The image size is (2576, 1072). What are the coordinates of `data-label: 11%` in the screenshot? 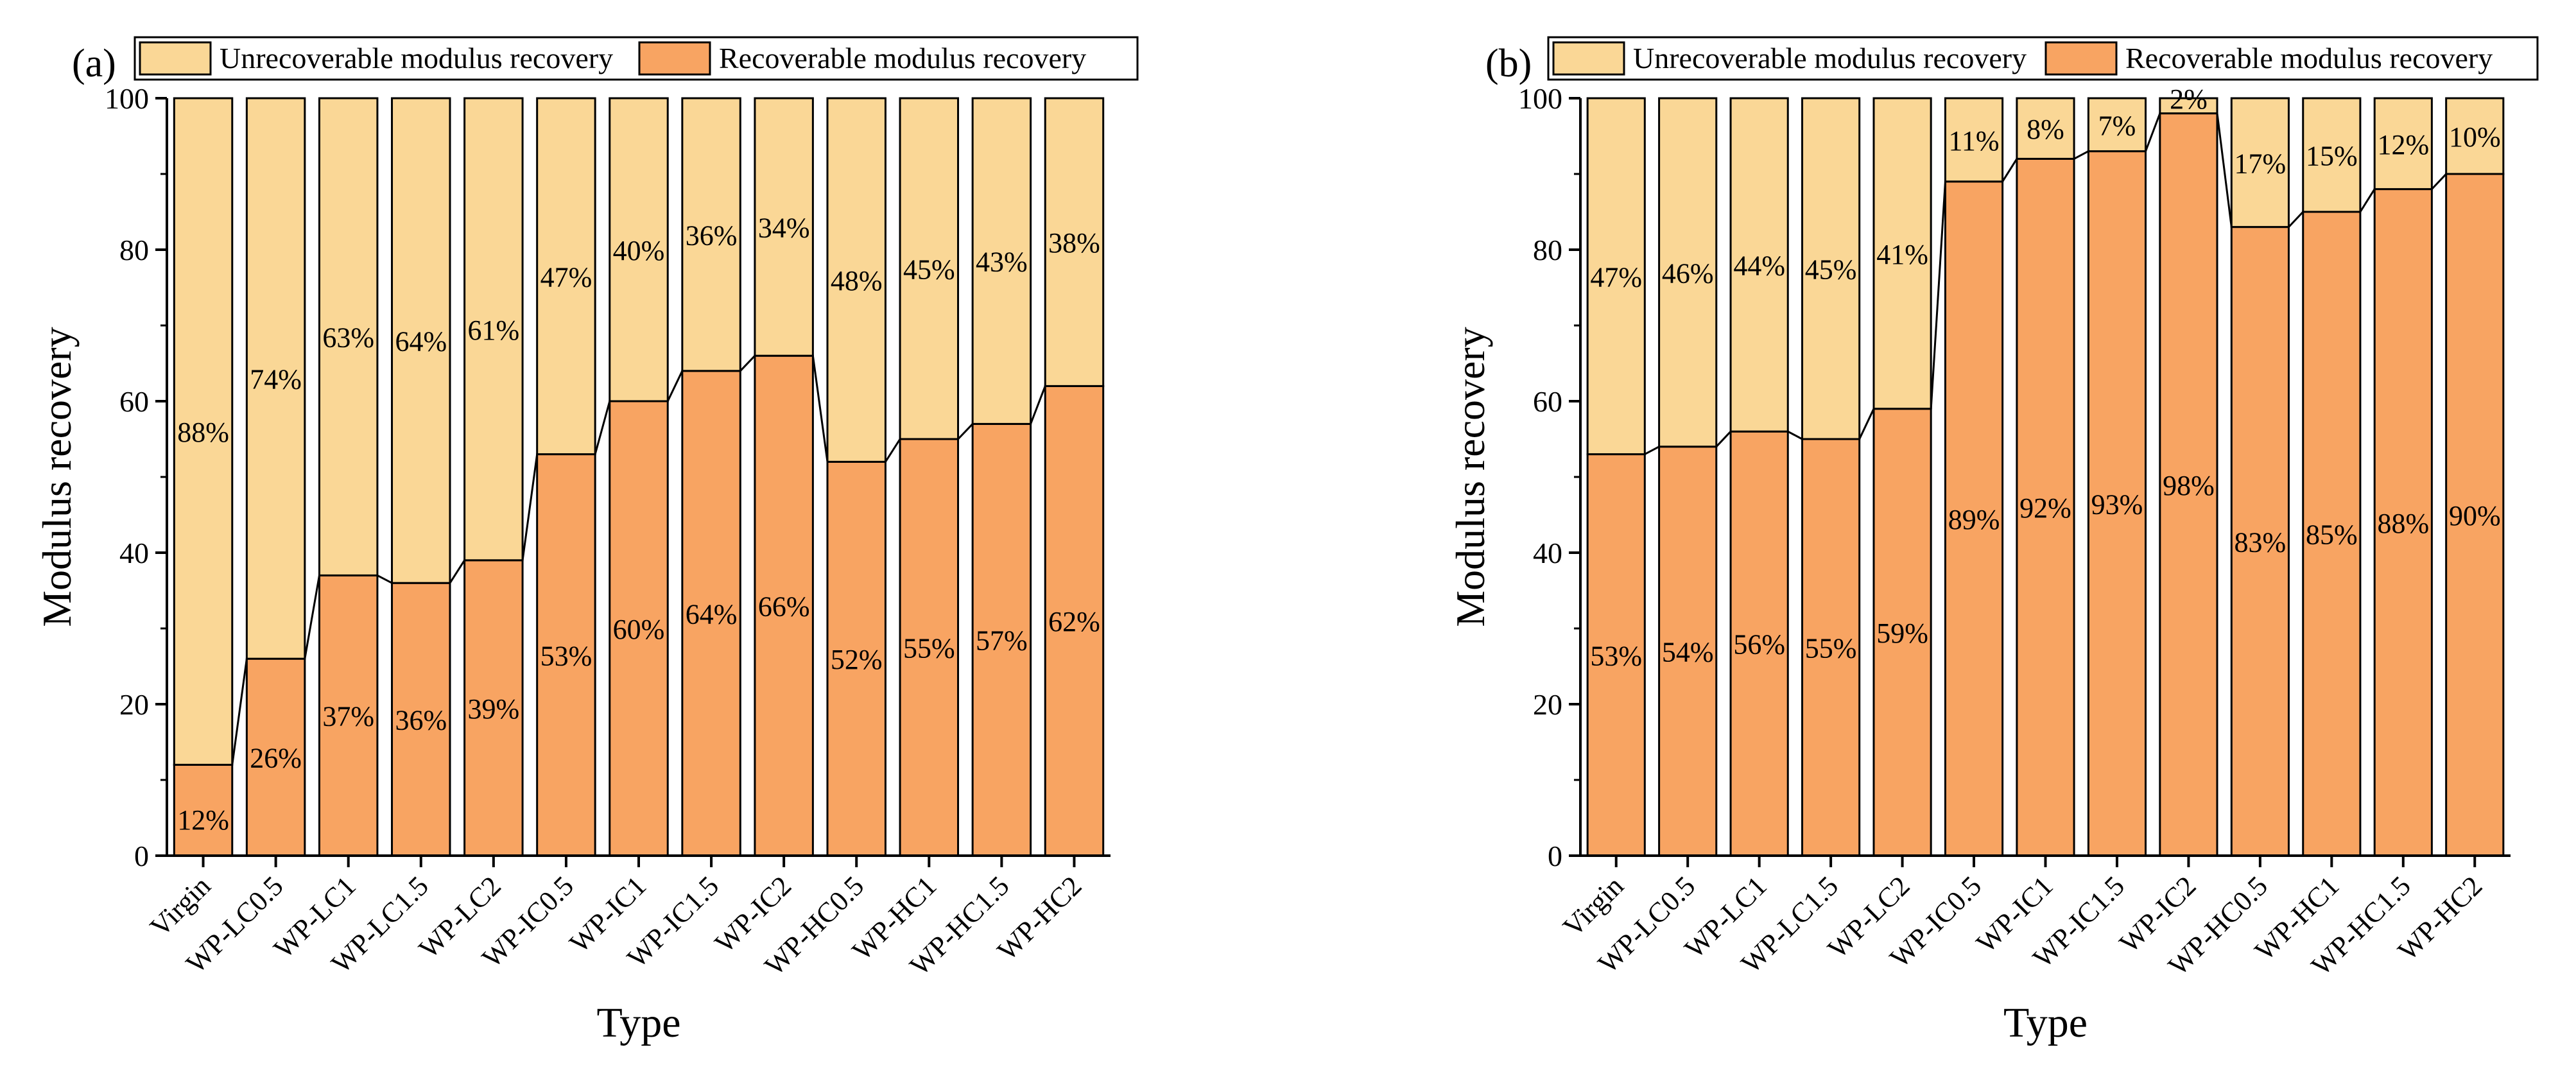 It's located at (1975, 141).